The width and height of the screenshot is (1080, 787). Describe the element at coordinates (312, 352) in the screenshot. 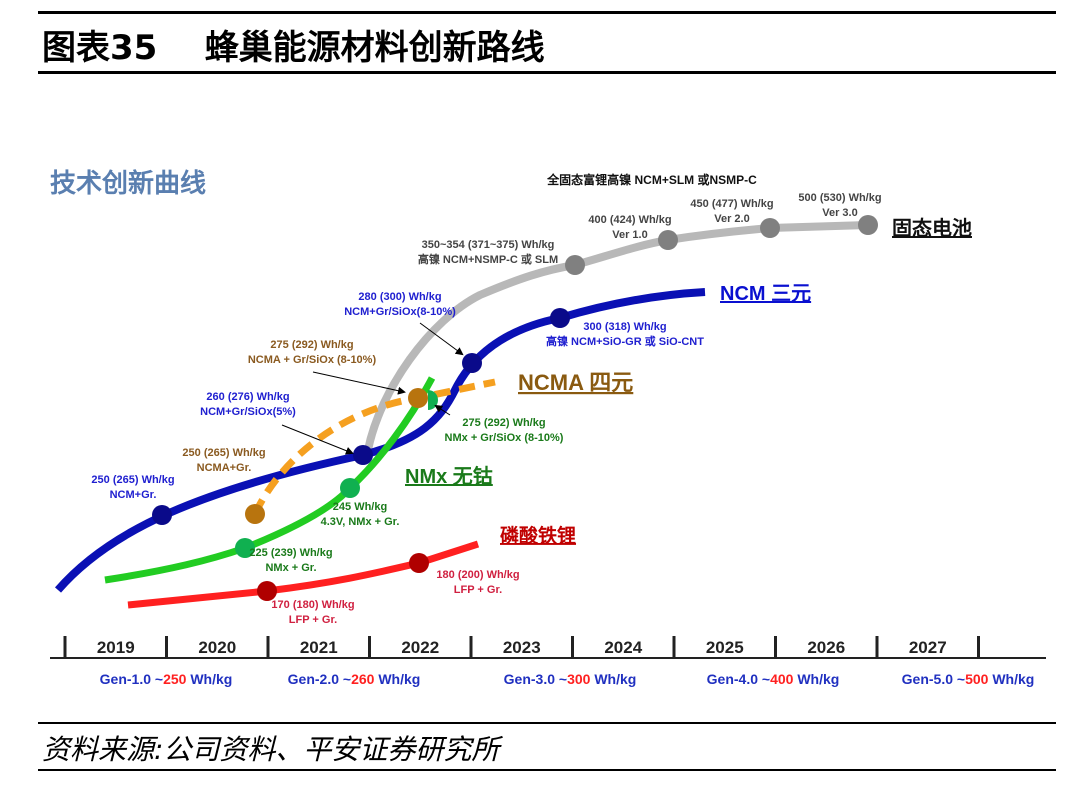

I see `milestone-label: 275 (292) Wh/kg NCMA + Gr/SiOx (8-10%)` at that location.